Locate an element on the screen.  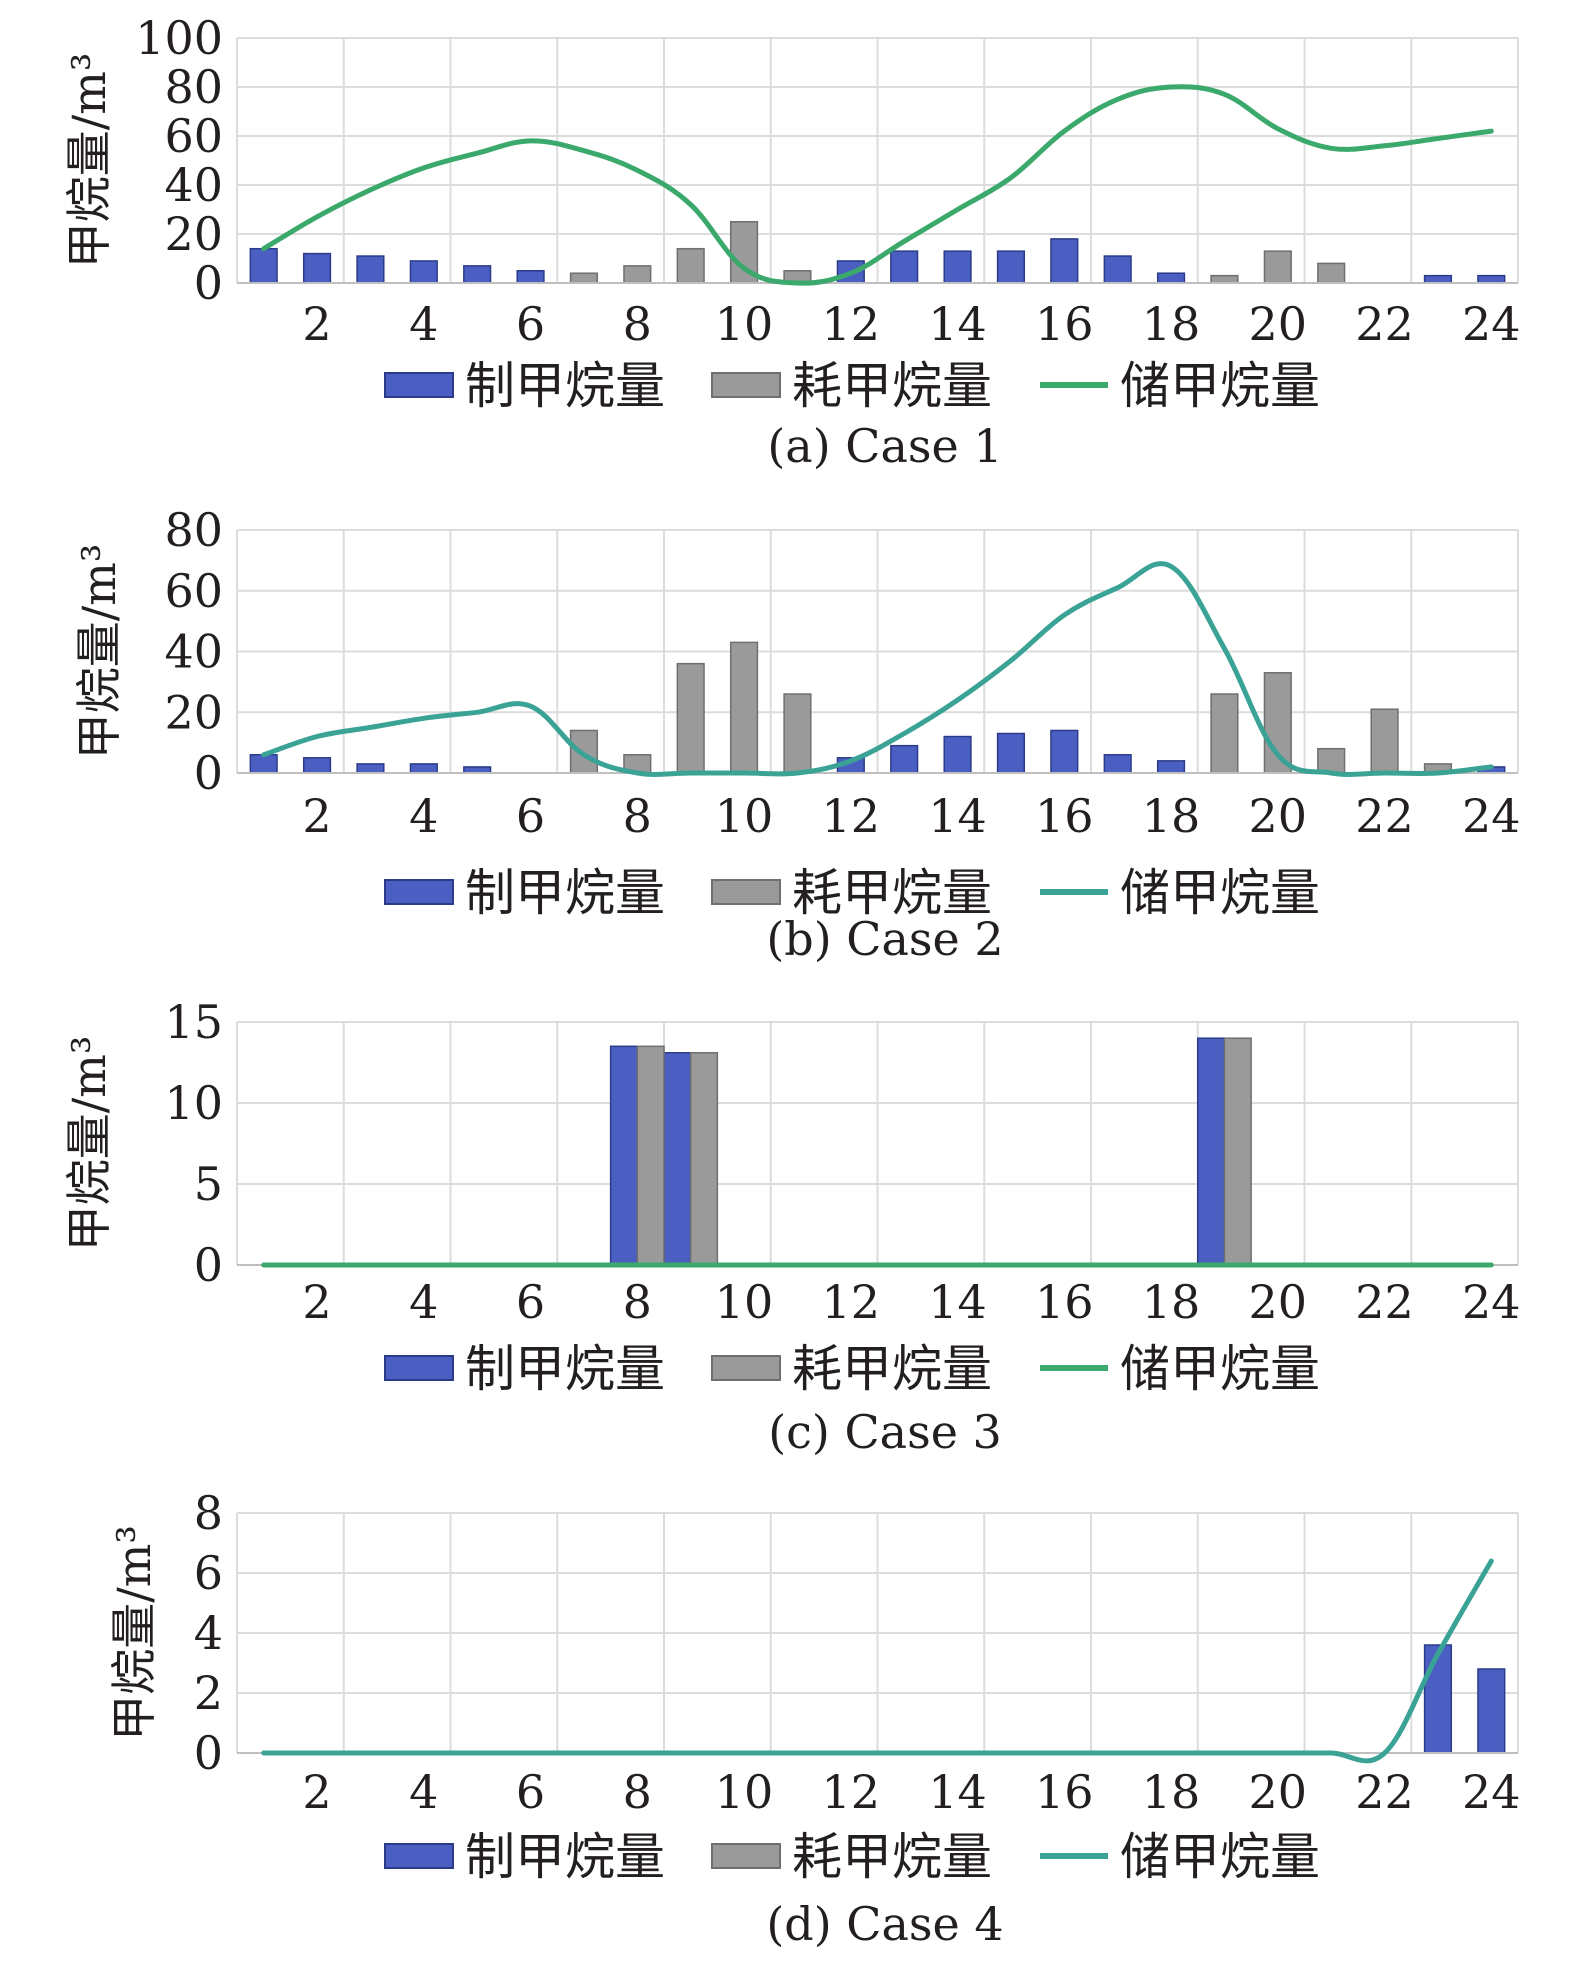
legend-label: 制甲烷量 is located at coordinates (565, 893).